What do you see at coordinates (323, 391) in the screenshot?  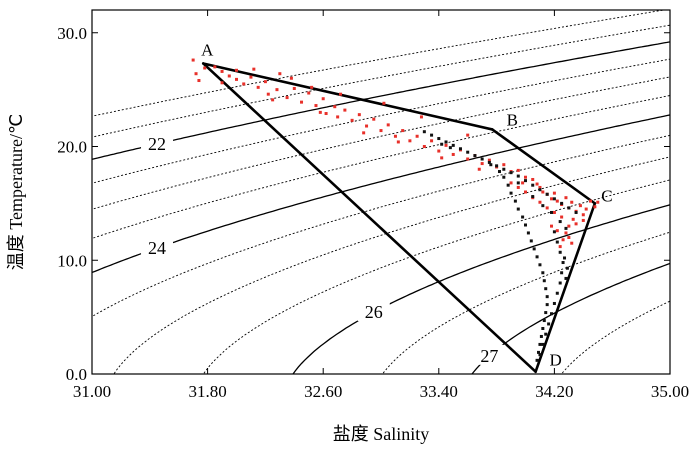 I see `x-tick-label: 32.60` at bounding box center [323, 391].